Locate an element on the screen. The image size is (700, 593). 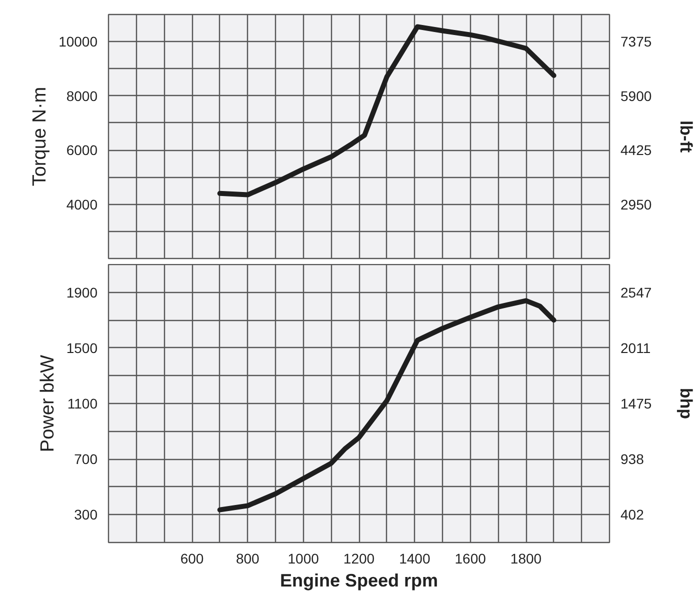
y2-tick-label: 402 is located at coordinates (632, 514).